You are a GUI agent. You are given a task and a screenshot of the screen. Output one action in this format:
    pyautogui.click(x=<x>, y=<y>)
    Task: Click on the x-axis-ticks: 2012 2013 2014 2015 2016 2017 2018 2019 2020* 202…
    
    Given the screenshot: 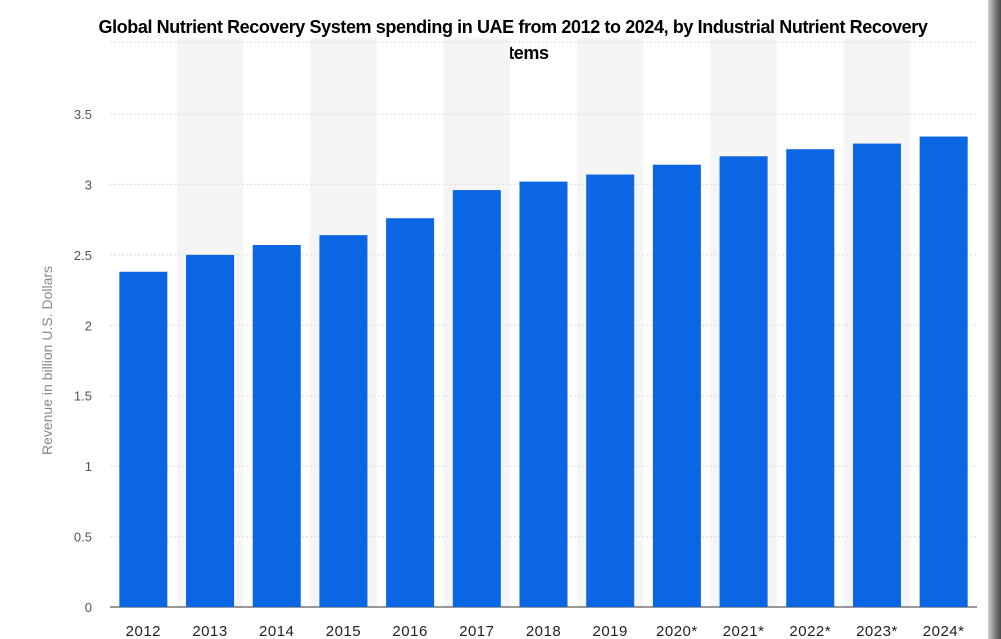 What is the action you would take?
    pyautogui.click(x=545, y=631)
    